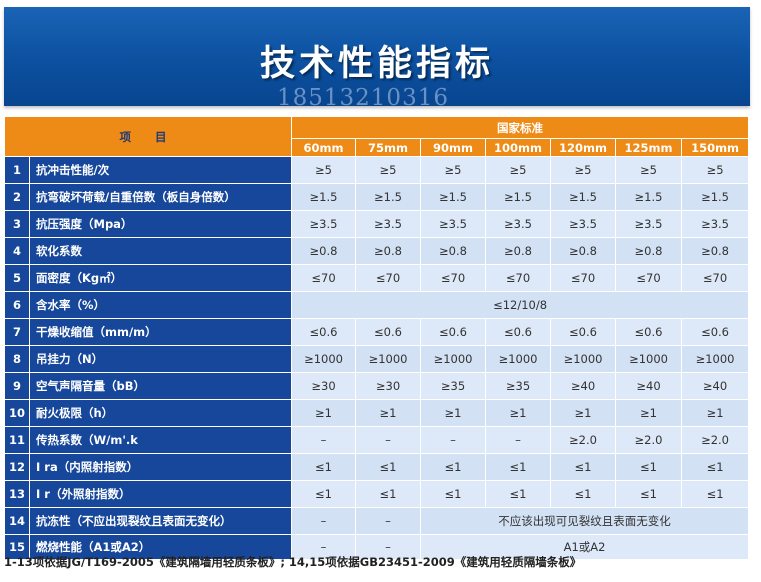  What do you see at coordinates (377, 170) in the screenshot?
I see `table-row: 1 抗冲击性能/次 ≥5 ≥5 ≥5 ≥5 ≥5 ≥5 ≥5` at bounding box center [377, 170].